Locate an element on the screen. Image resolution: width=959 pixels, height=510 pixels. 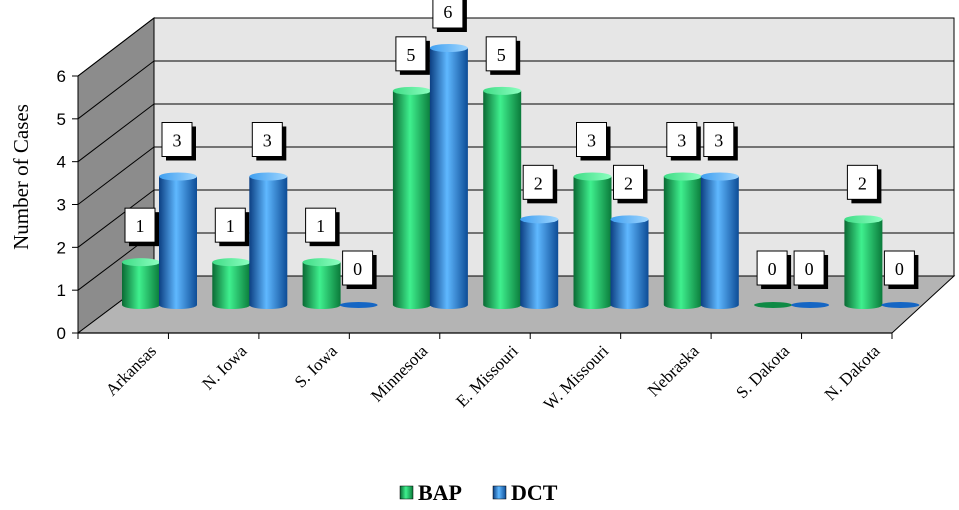
x-tick-label: S. Dakota is located at coordinates (762, 371).